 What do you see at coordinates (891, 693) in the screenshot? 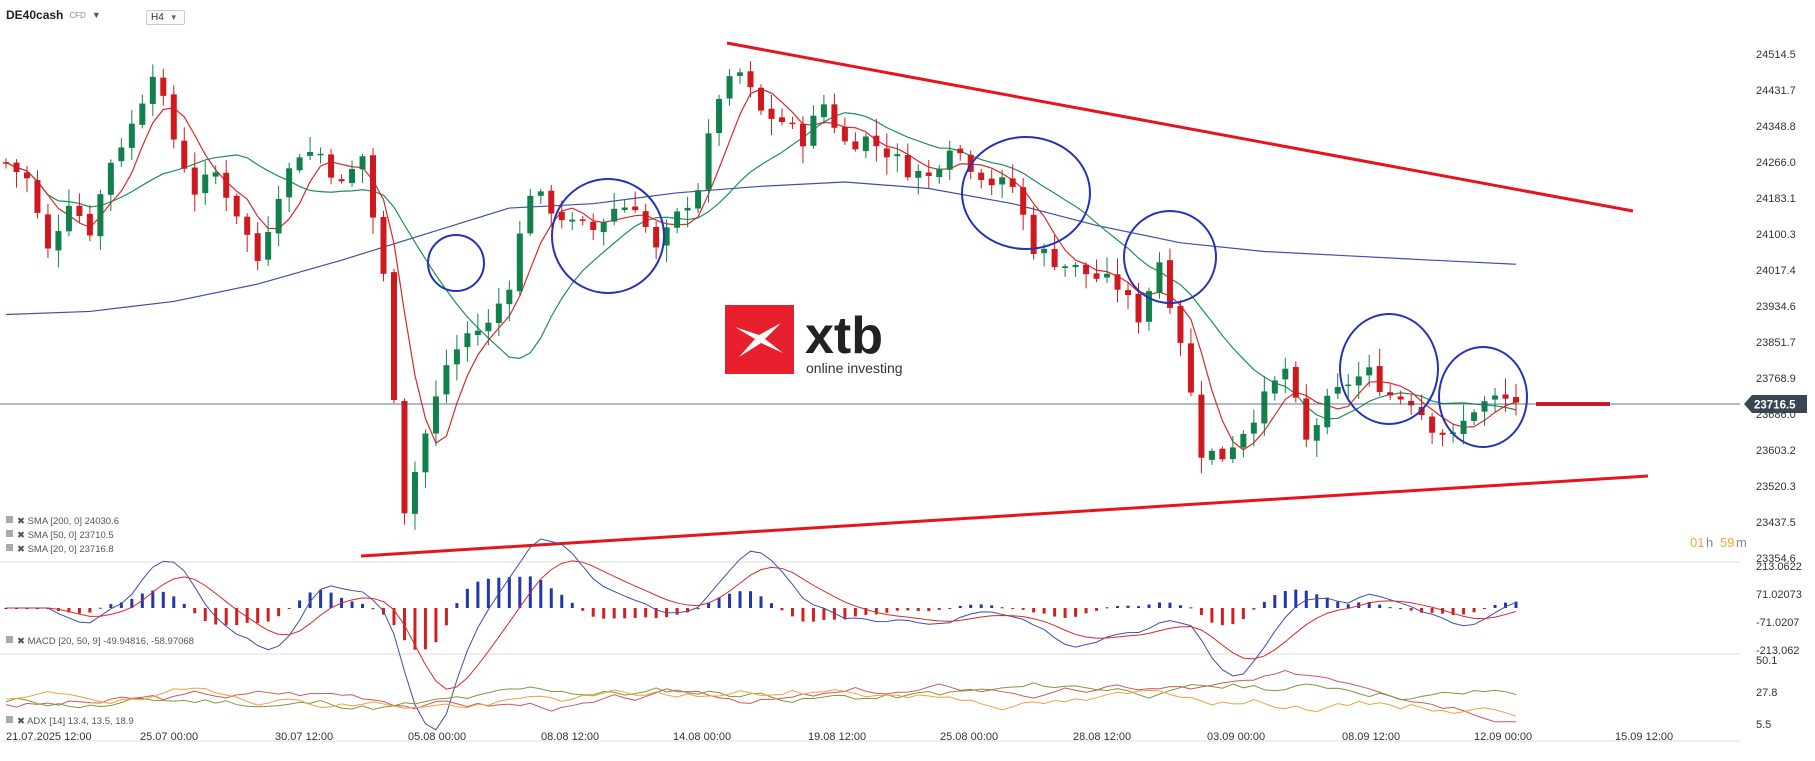
I see `adx-panel: 50.1 27.8 5.5 ✖ ADX [14] 13.4, 13.5, 18.9` at bounding box center [891, 693].